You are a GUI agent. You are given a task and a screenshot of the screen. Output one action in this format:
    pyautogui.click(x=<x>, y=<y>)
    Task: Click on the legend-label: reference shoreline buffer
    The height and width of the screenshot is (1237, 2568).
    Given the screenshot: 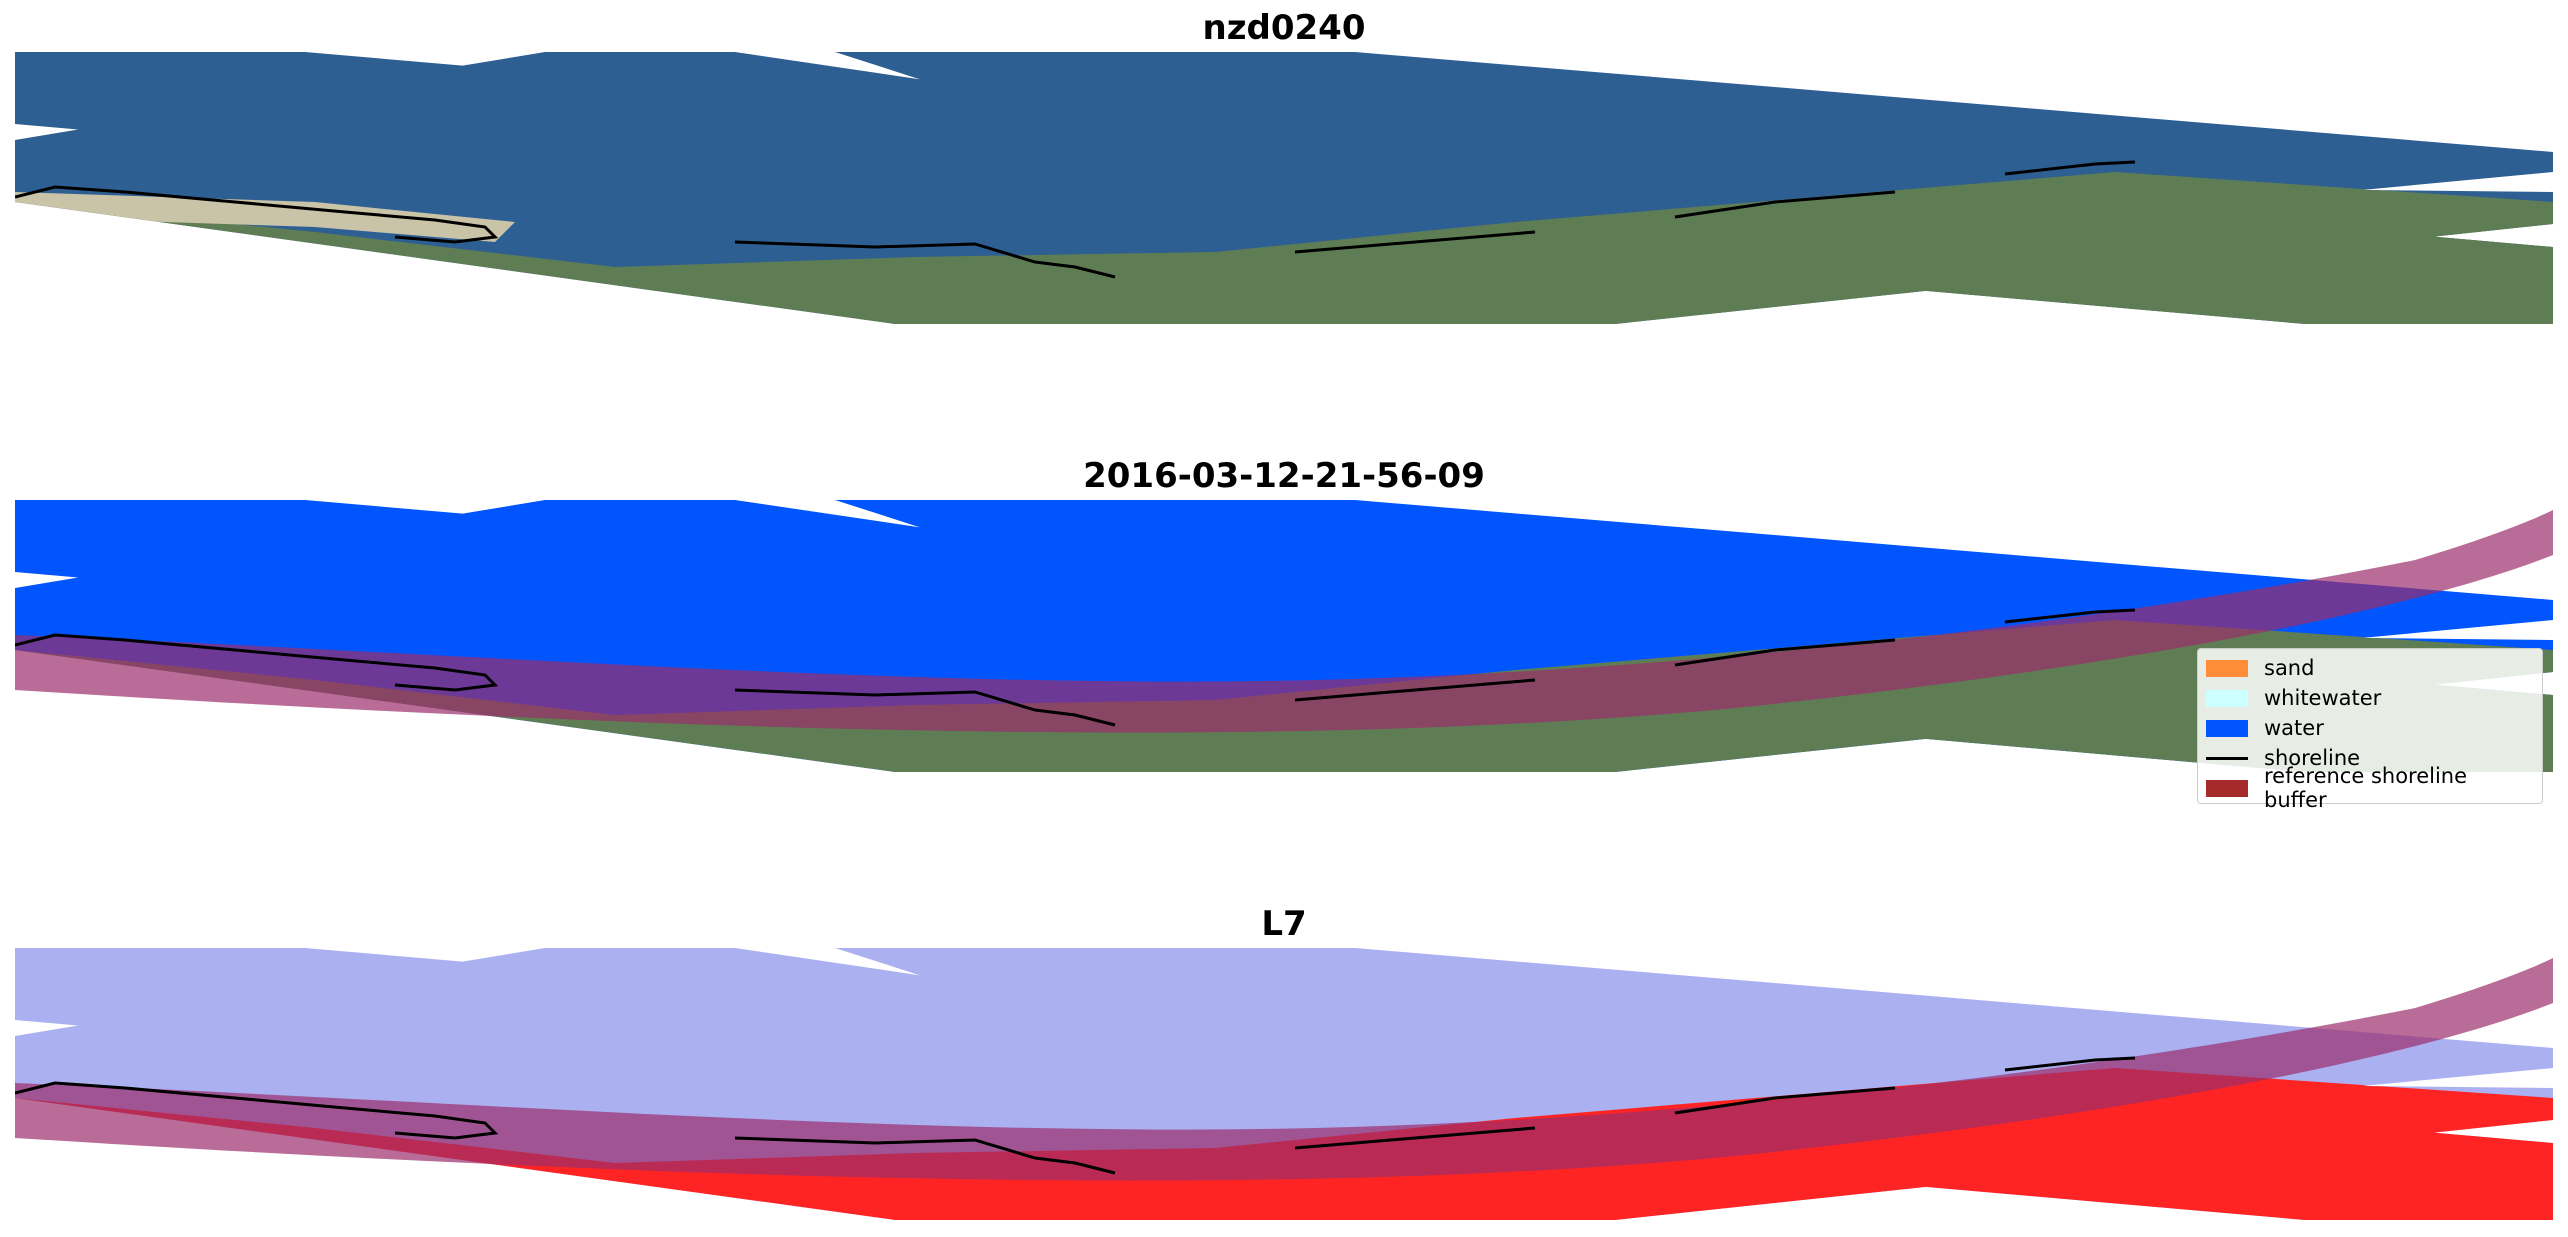 What is the action you would take?
    pyautogui.click(x=2366, y=788)
    